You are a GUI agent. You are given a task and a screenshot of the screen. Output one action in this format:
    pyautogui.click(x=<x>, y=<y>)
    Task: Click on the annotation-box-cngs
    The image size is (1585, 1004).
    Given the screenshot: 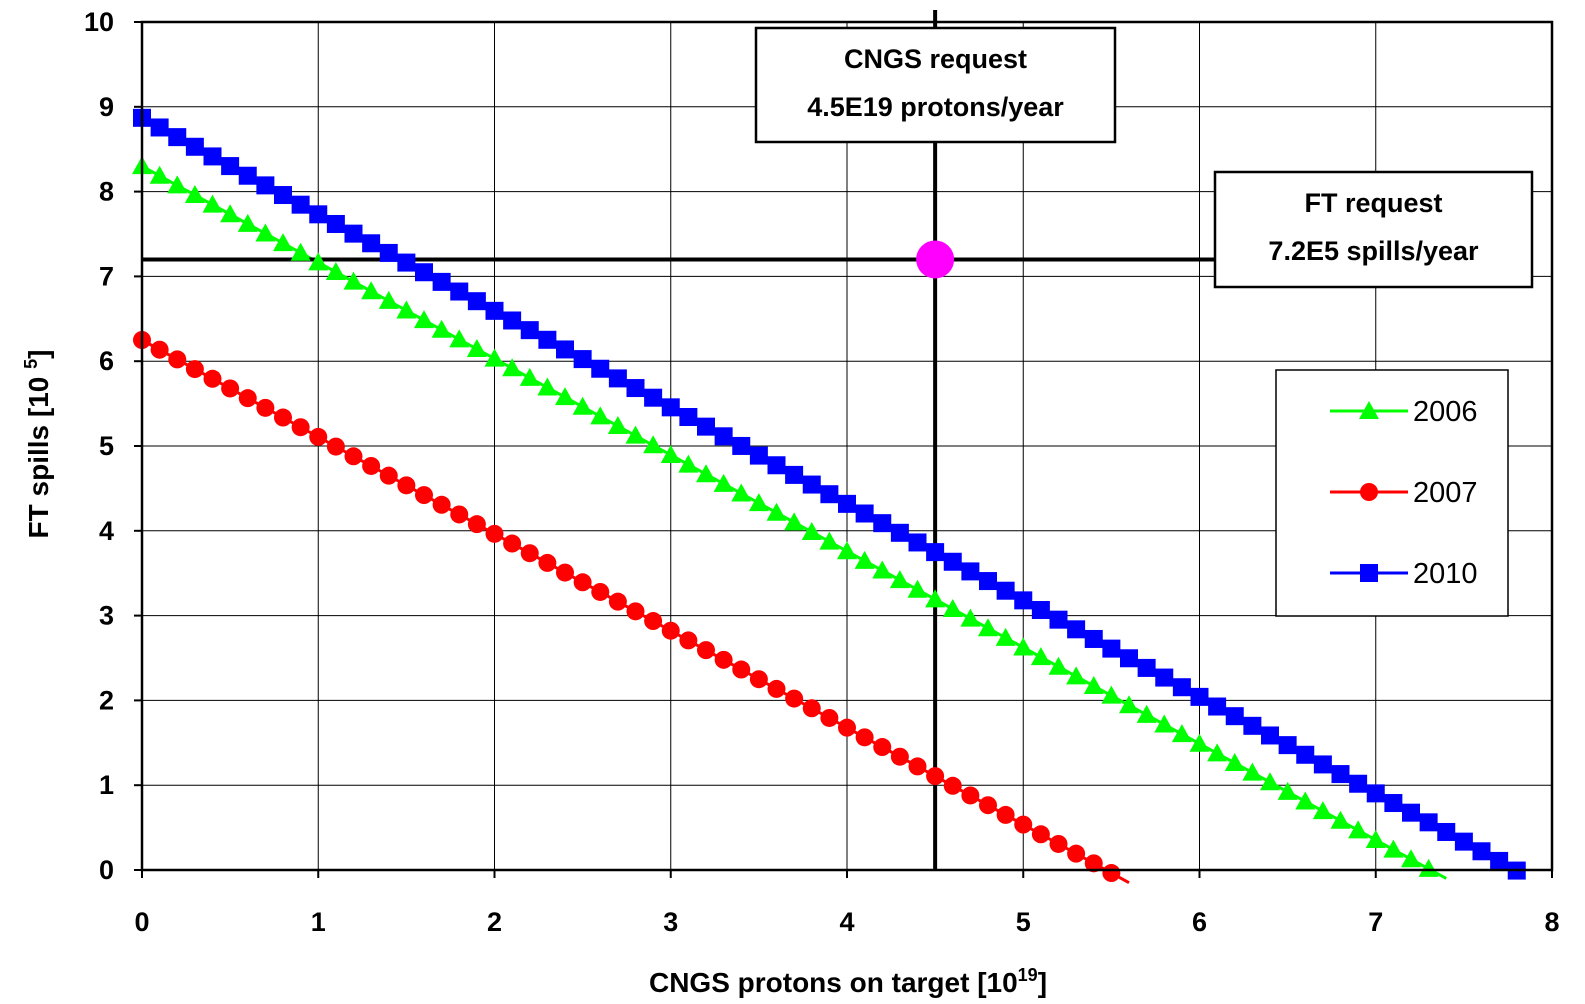 What is the action you would take?
    pyautogui.click(x=935, y=85)
    